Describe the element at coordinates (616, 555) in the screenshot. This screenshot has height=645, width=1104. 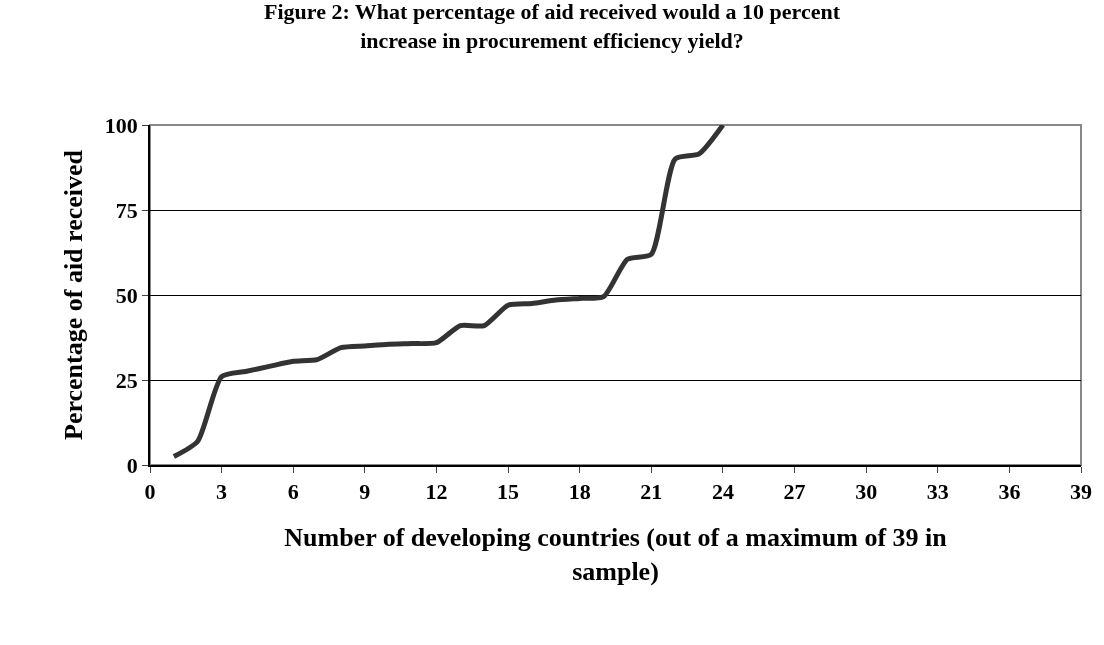
I see `x-axis-title: Number of developing countries (out of a maximum of 39 in sample)` at that location.